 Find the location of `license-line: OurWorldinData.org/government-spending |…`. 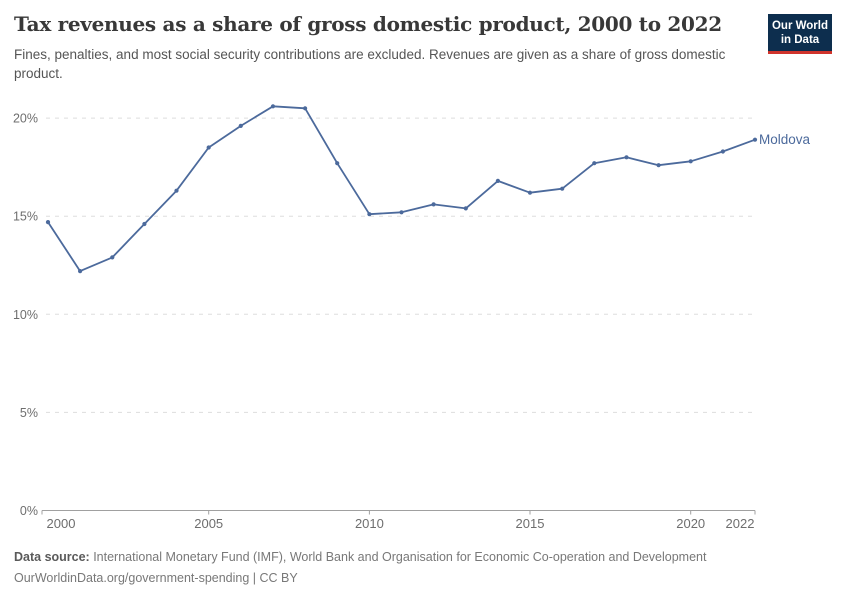

license-line: OurWorldinData.org/government-spending |… is located at coordinates (156, 578).